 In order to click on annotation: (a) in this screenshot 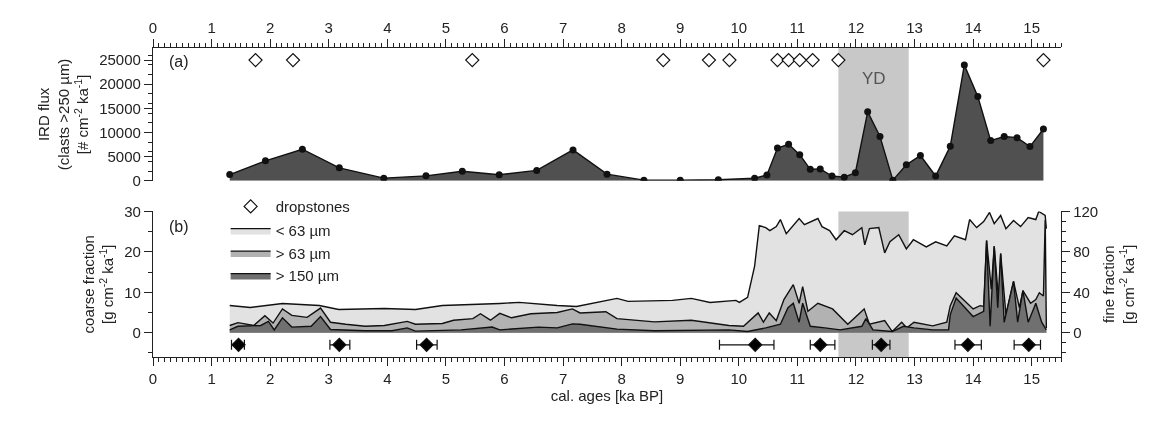, I will do `click(179, 61)`.